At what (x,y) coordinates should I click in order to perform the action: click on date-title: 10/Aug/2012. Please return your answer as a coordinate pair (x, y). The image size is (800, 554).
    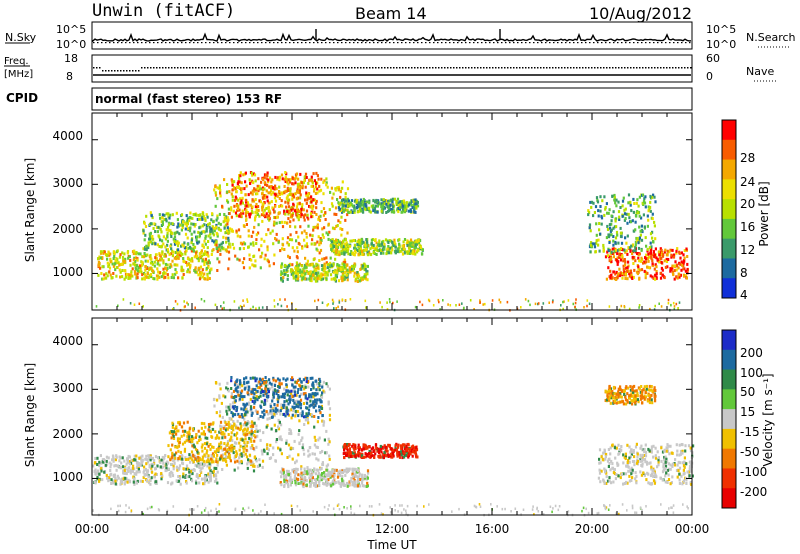
    Looking at the image, I should click on (640, 13).